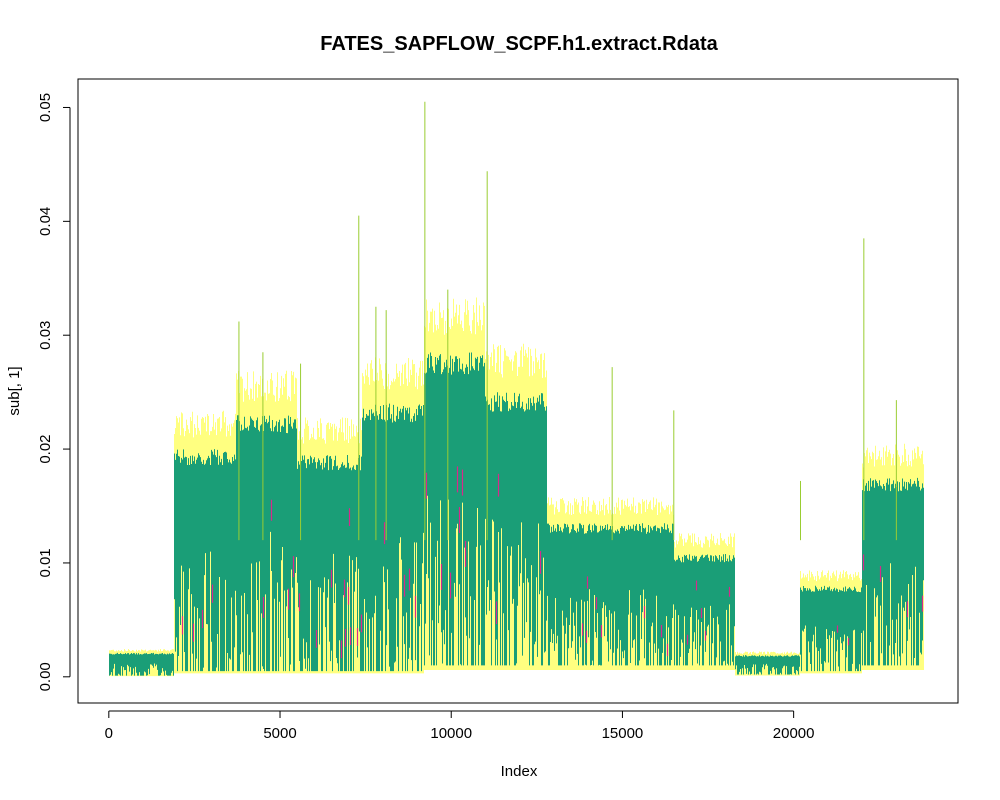  What do you see at coordinates (45, 676) in the screenshot?
I see `y-tick-label: 0.00` at bounding box center [45, 676].